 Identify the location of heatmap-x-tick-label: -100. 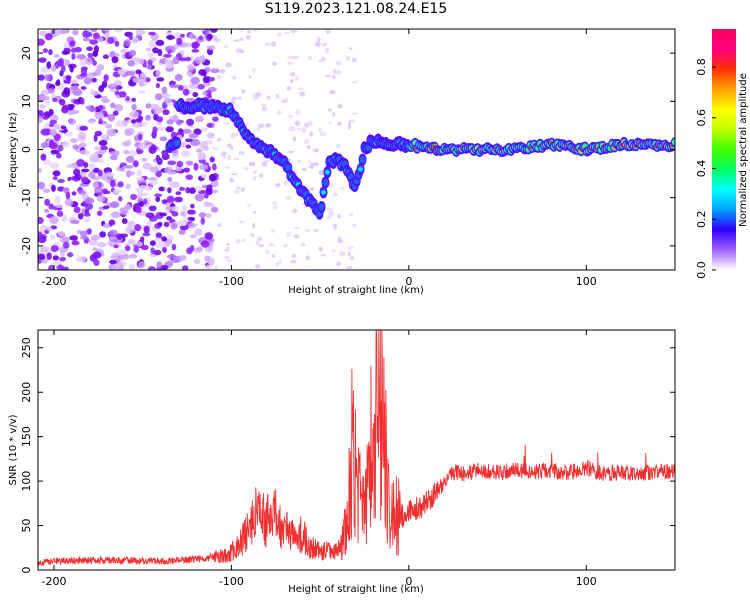
(231, 281).